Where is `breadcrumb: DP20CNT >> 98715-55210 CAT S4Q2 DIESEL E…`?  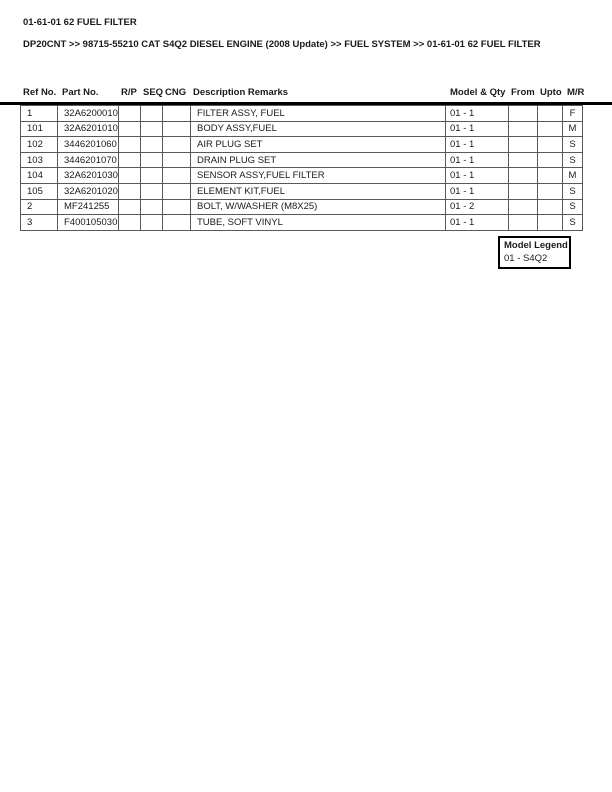
breadcrumb: DP20CNT >> 98715-55210 CAT S4Q2 DIESEL E… is located at coordinates (282, 44).